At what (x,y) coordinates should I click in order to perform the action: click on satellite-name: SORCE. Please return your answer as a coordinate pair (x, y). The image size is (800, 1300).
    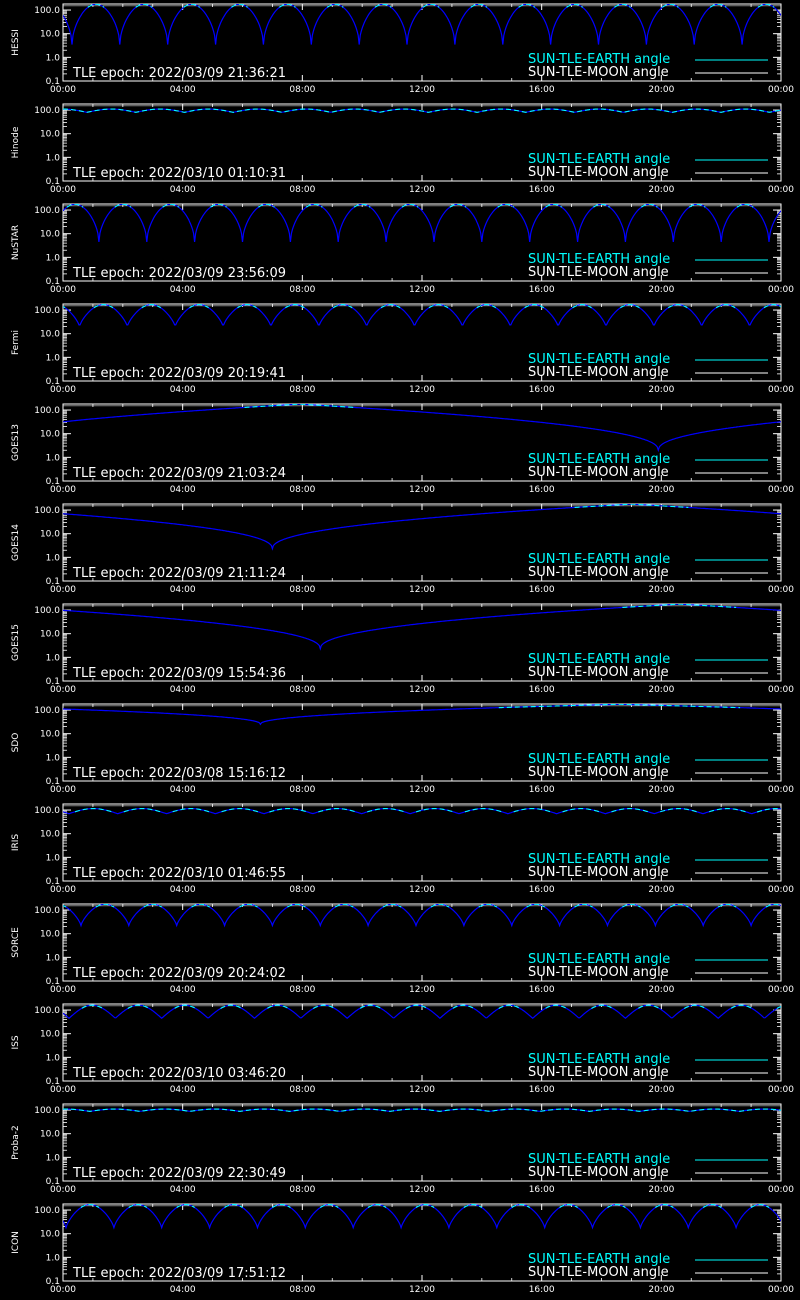
    Looking at the image, I should click on (16, 942).